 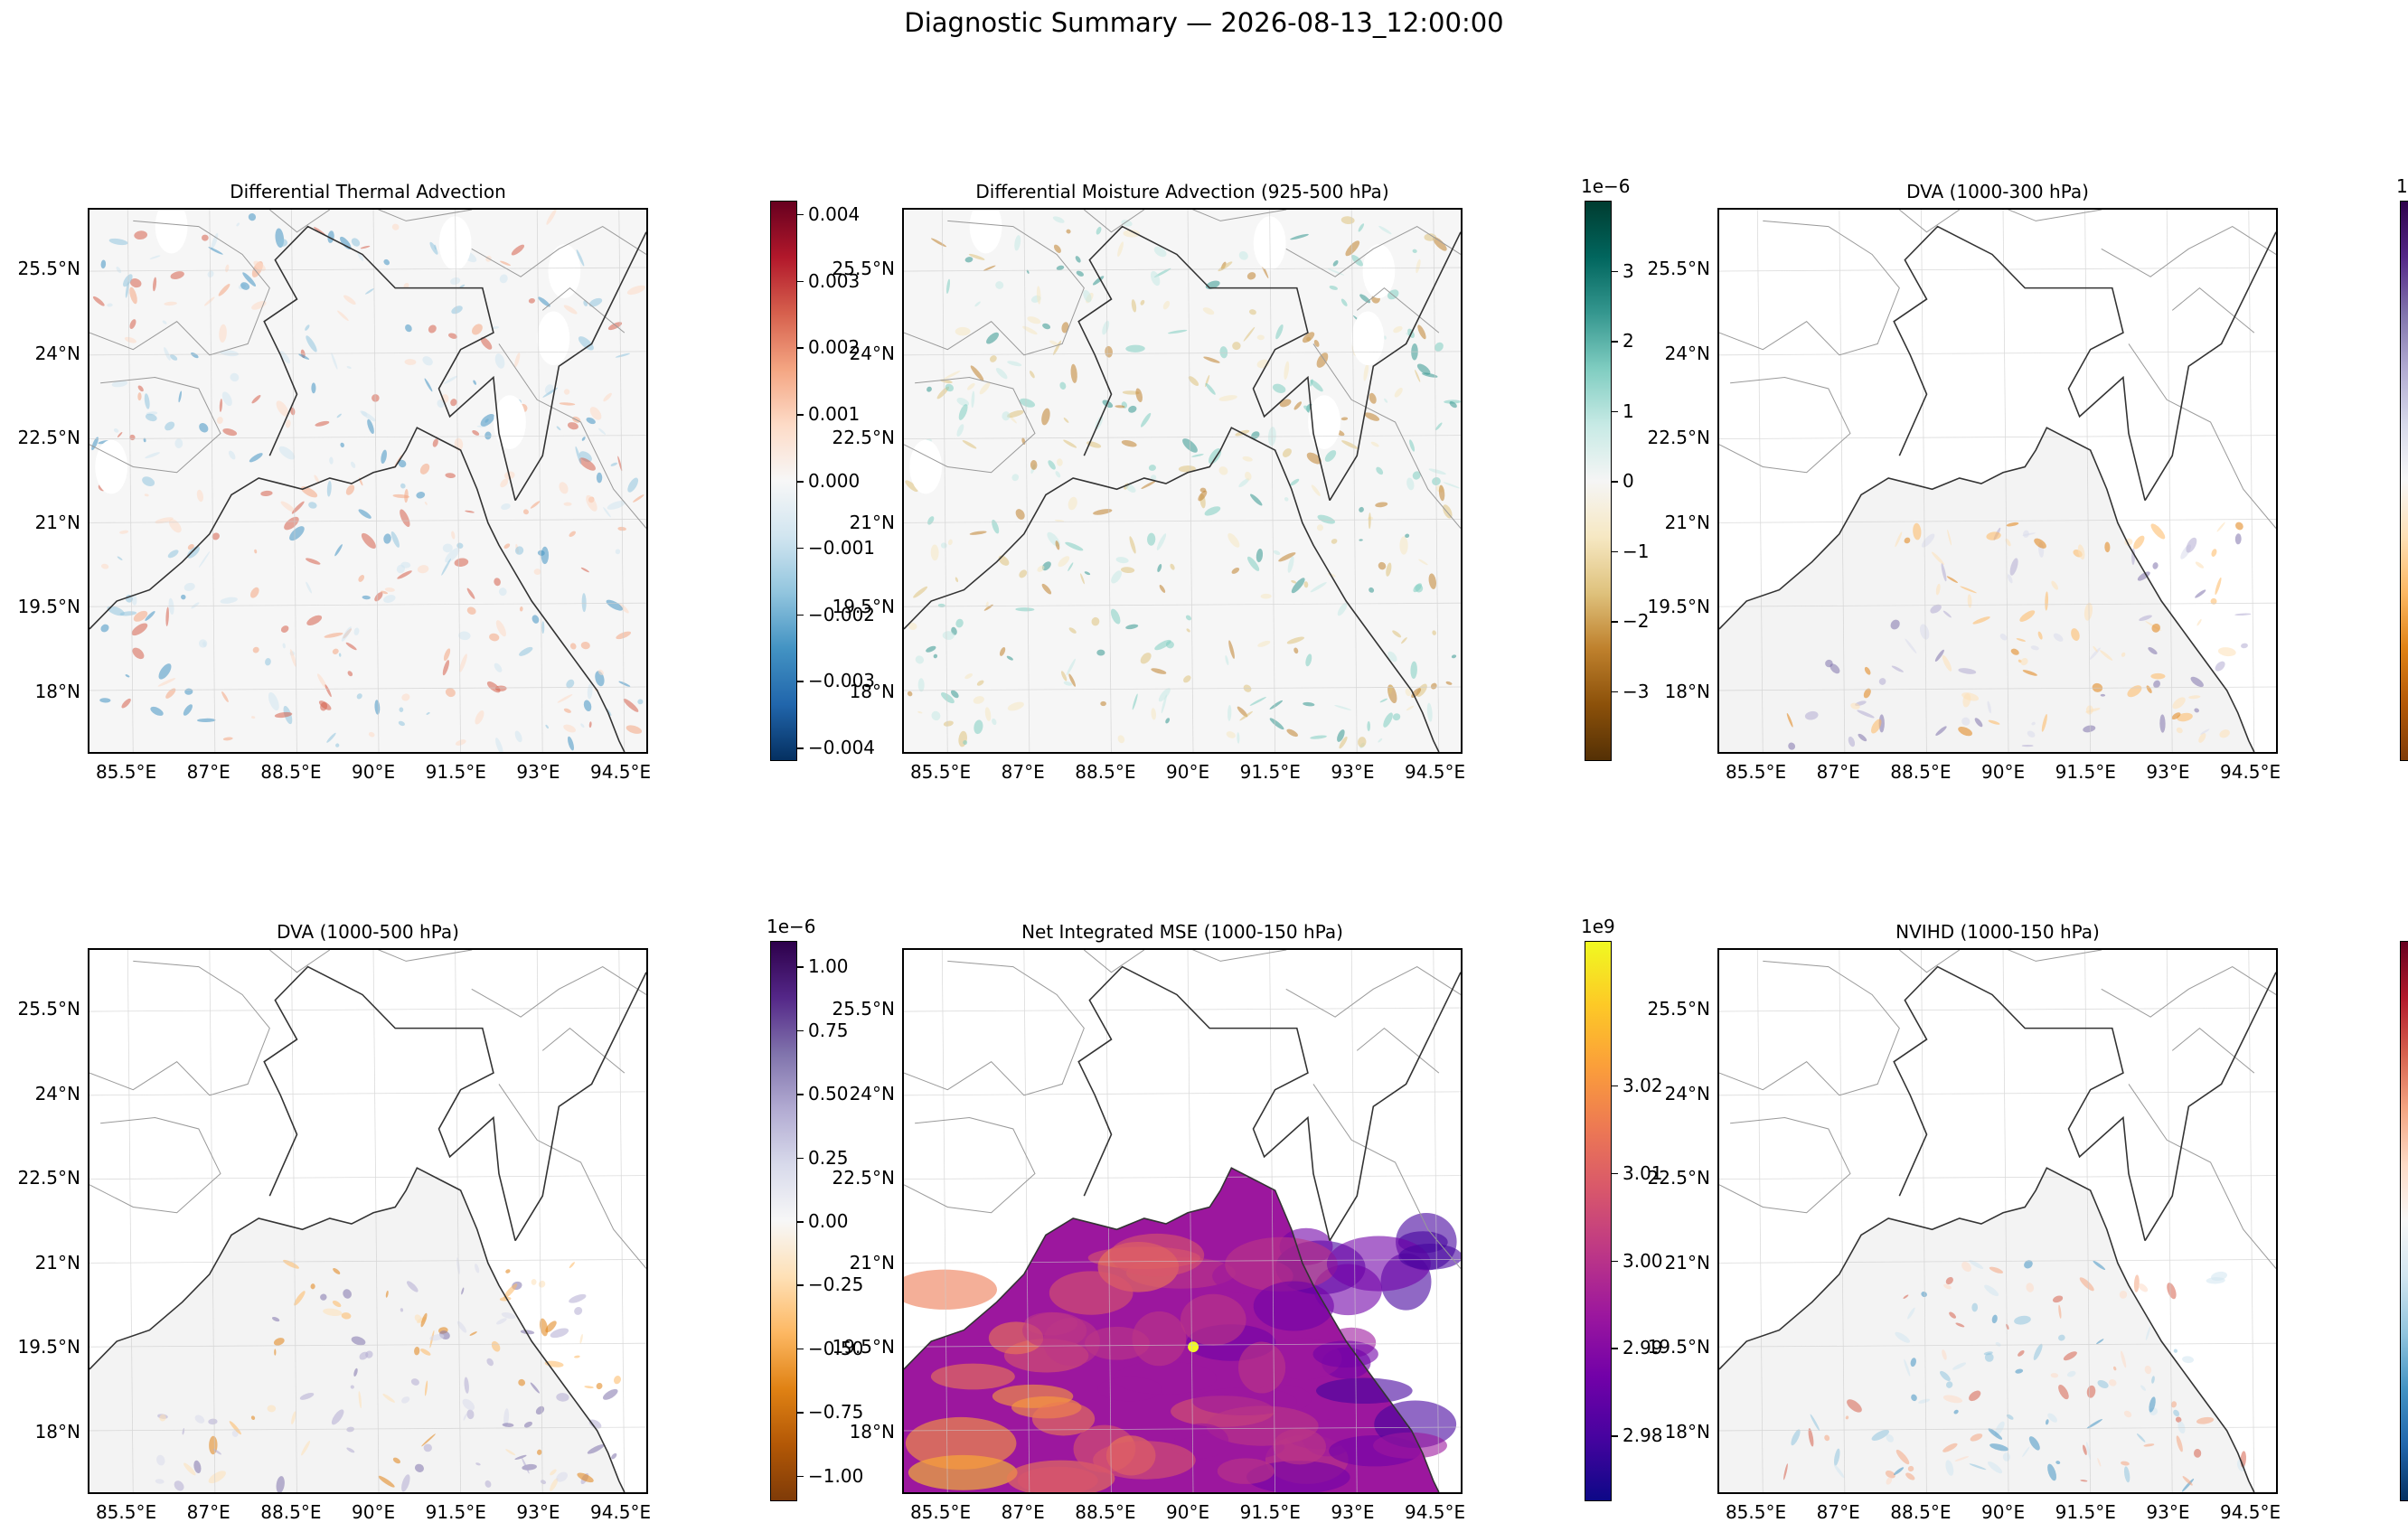 What do you see at coordinates (1643, 1085) in the screenshot?
I see `colorbar-tick-label: 3.02` at bounding box center [1643, 1085].